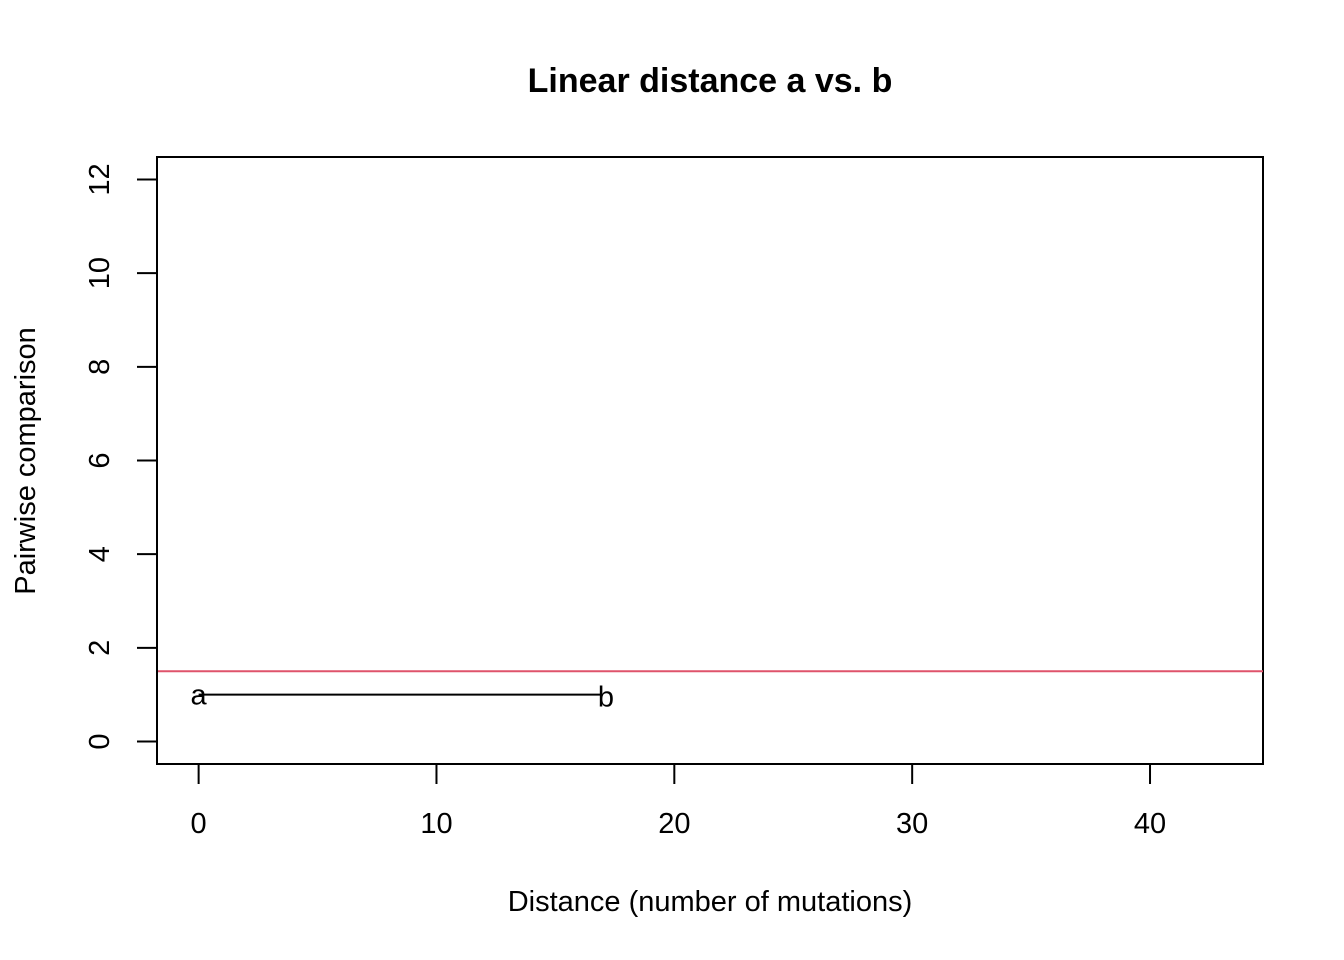  Describe the element at coordinates (121, 456) in the screenshot. I see `y-axis: 0 2 4 6 8 10 12` at that location.